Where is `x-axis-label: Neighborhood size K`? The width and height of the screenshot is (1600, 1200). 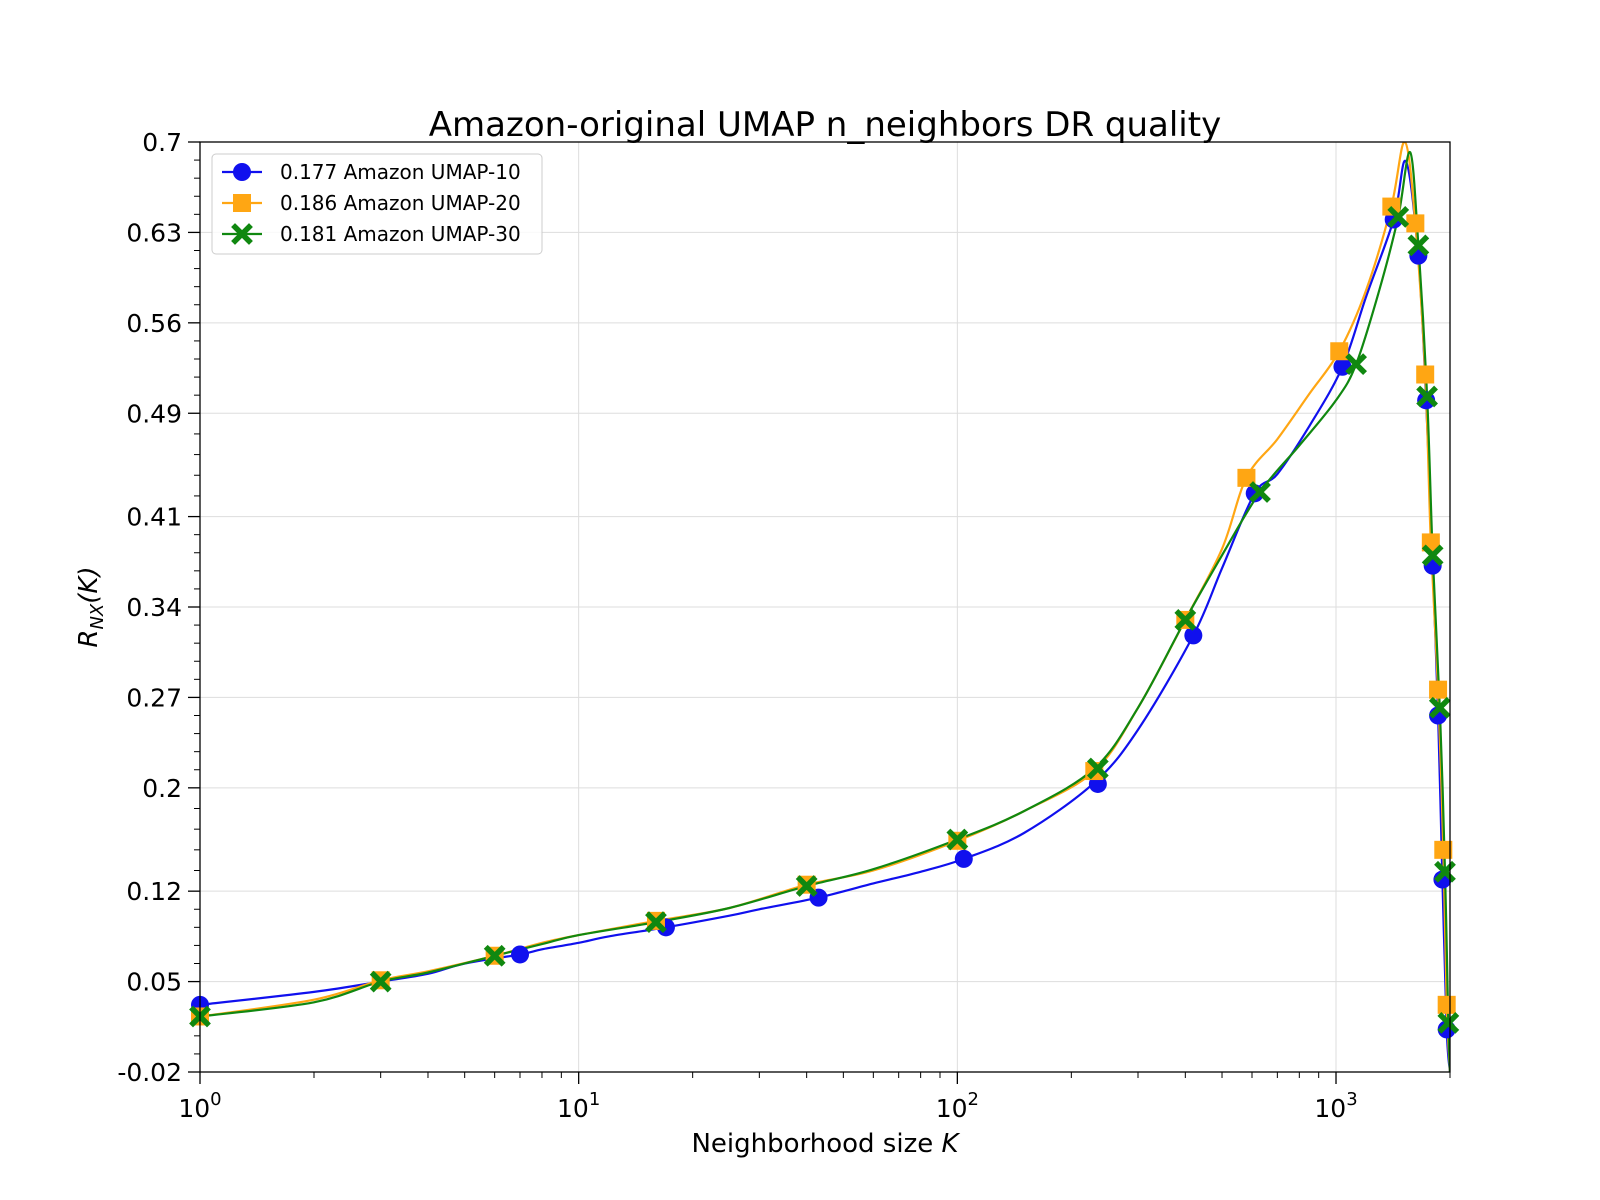
x-axis-label: Neighborhood size K is located at coordinates (825, 1144).